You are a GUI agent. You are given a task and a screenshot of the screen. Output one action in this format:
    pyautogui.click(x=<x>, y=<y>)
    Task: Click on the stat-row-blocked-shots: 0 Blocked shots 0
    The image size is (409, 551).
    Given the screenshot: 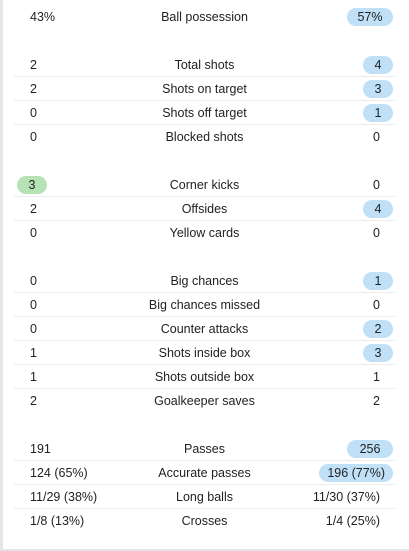 What is the action you would take?
    pyautogui.click(x=204, y=137)
    